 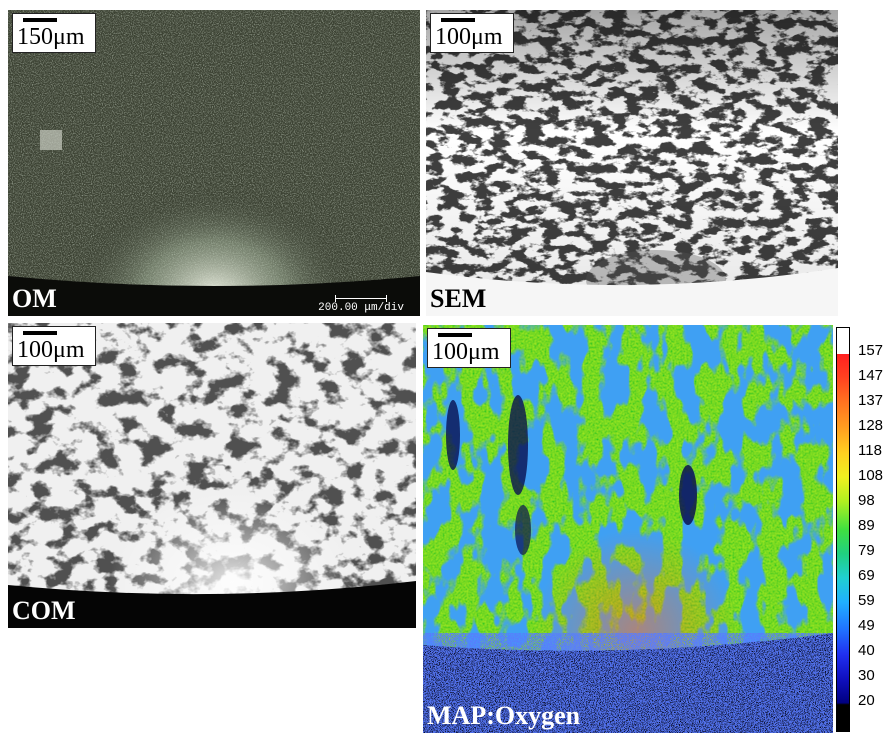 What do you see at coordinates (871, 375) in the screenshot?
I see `colorbar-tick-label: 147` at bounding box center [871, 375].